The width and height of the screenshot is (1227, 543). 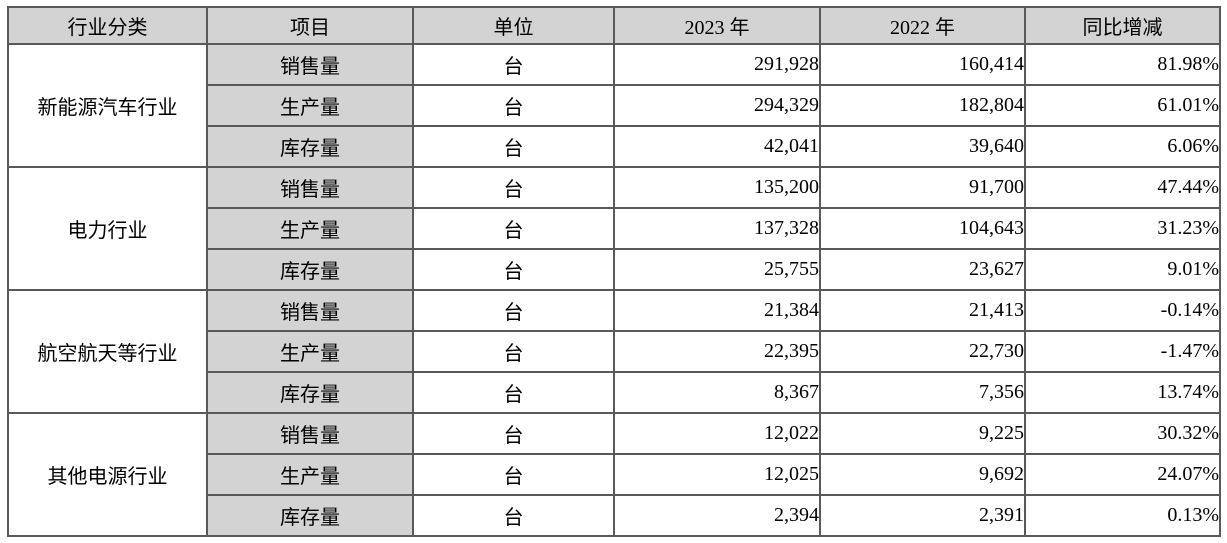 What do you see at coordinates (107, 105) in the screenshot?
I see `industry-cell: 新能源汽车行业` at bounding box center [107, 105].